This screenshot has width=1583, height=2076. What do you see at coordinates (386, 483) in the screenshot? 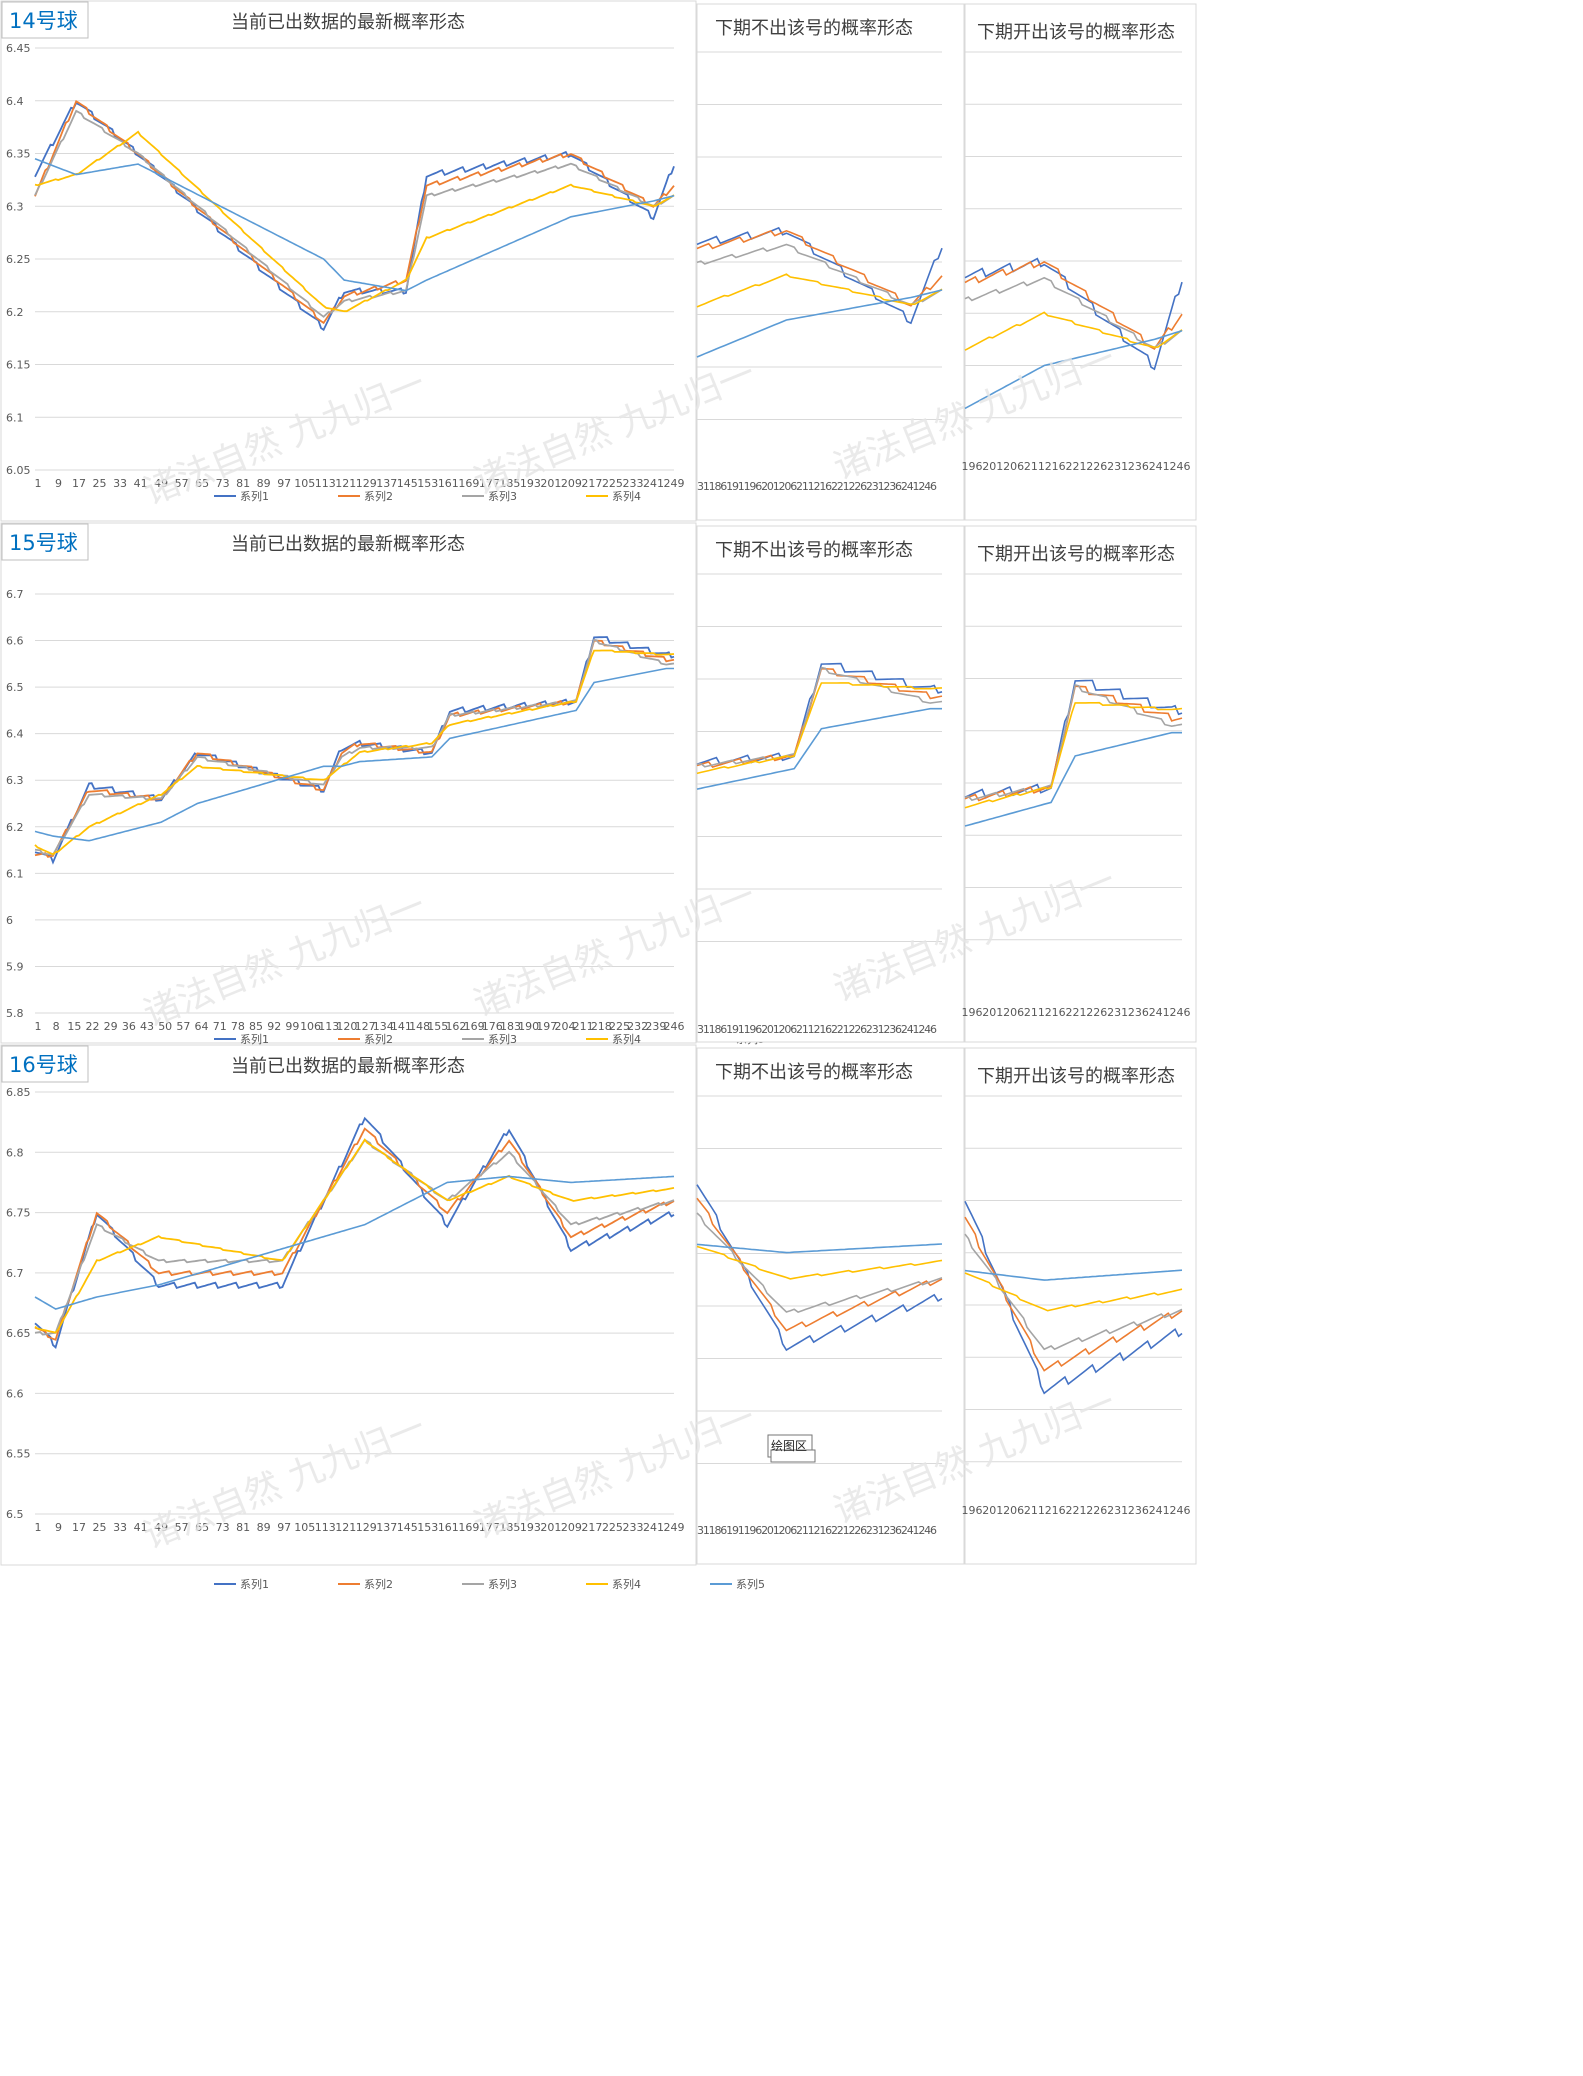
I see `x-tick-label: 137` at bounding box center [386, 483].